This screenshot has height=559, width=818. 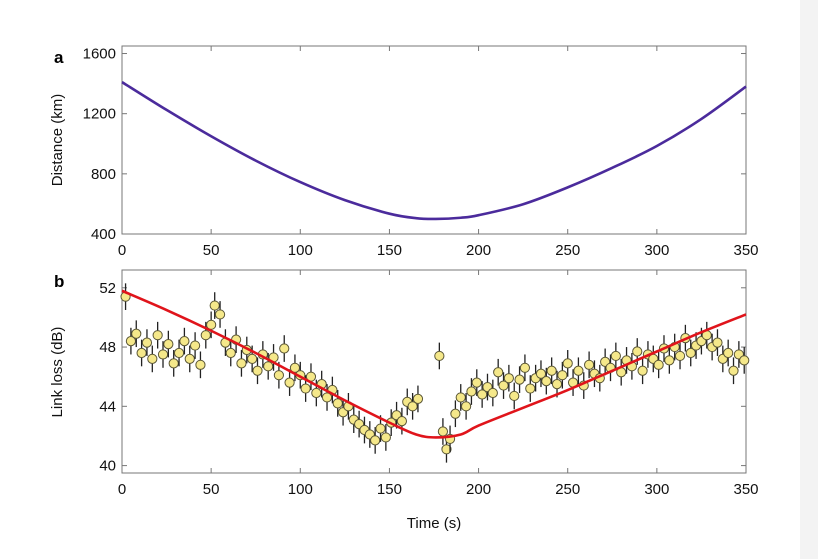 I want to click on panel-b-xtick-label: 250, so click(x=567, y=489).